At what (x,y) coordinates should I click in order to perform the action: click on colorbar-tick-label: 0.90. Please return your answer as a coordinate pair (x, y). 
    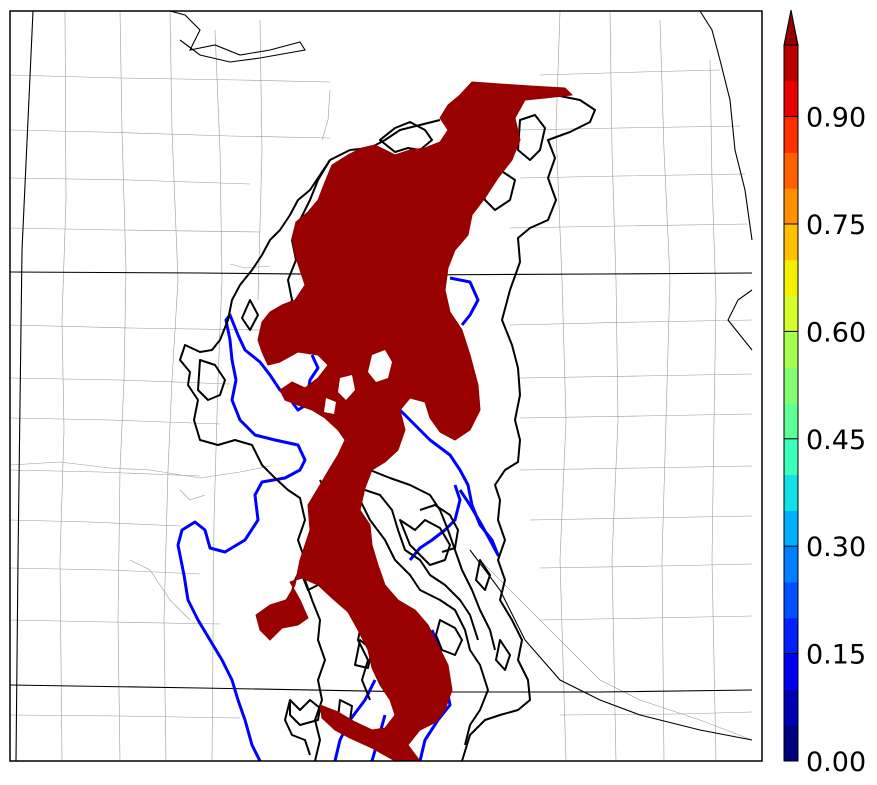
    Looking at the image, I should click on (836, 118).